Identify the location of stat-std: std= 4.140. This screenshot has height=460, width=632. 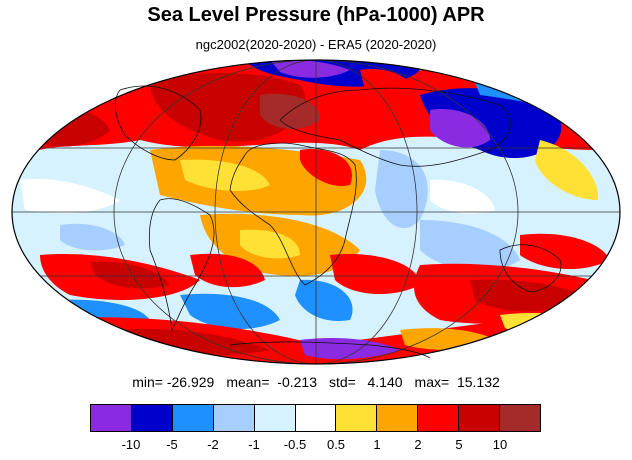
(365, 382).